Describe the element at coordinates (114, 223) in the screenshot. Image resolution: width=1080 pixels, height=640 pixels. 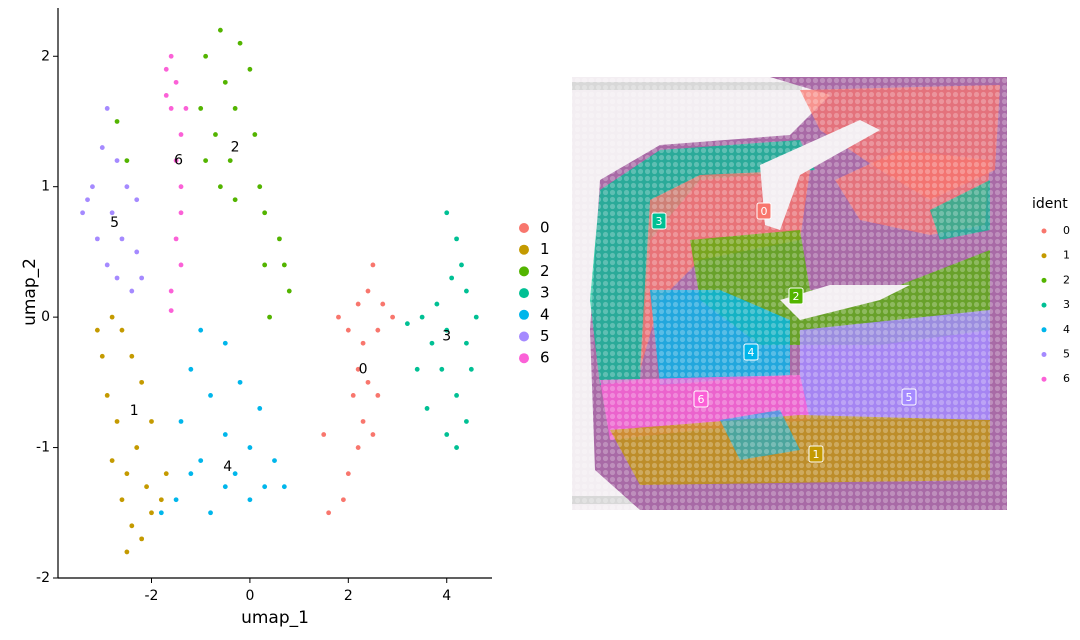
I see `cluster-label: 5` at that location.